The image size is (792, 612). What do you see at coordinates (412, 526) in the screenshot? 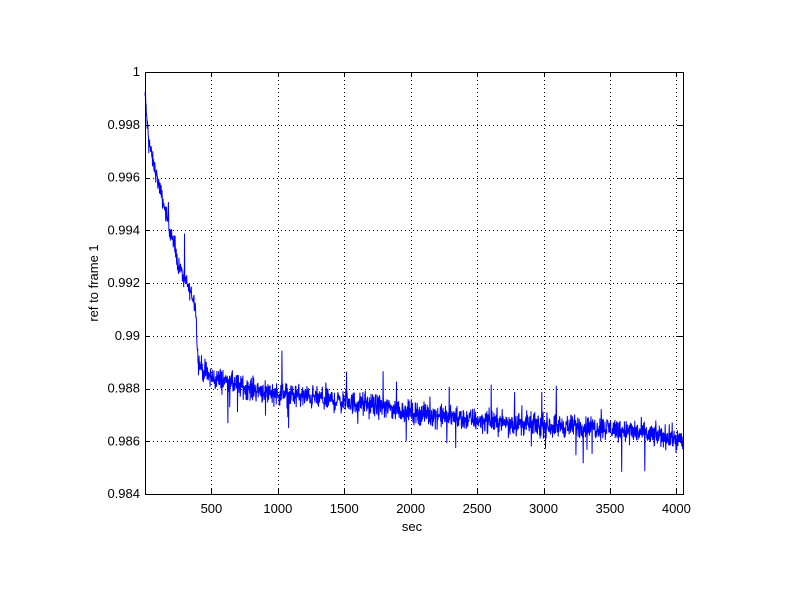
I see `x-axis-label: sec` at bounding box center [412, 526].